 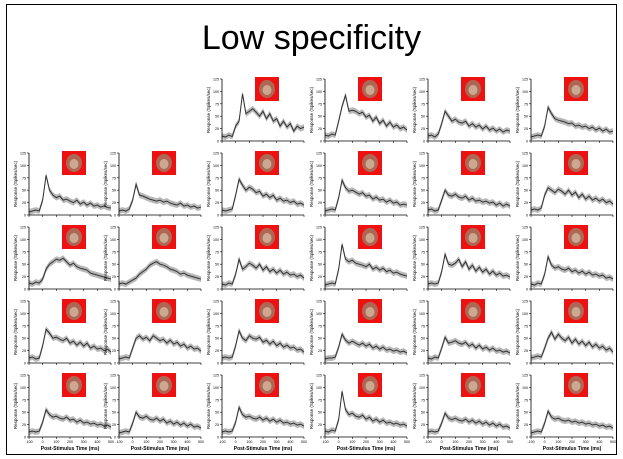 What do you see at coordinates (370, 163) in the screenshot?
I see `stimulus-photo-monkey-head-back` at bounding box center [370, 163].